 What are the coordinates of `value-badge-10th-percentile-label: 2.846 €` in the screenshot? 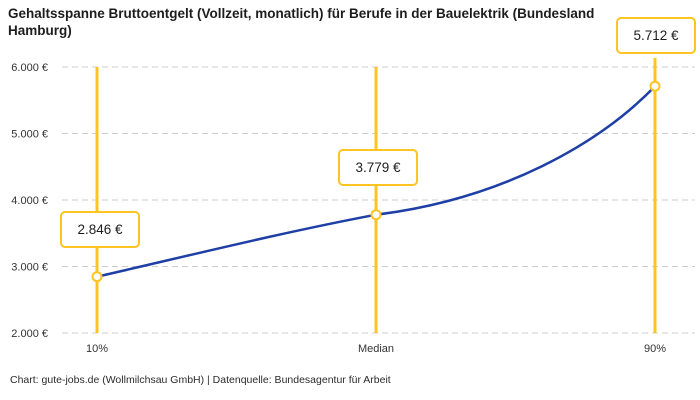 It's located at (100, 229).